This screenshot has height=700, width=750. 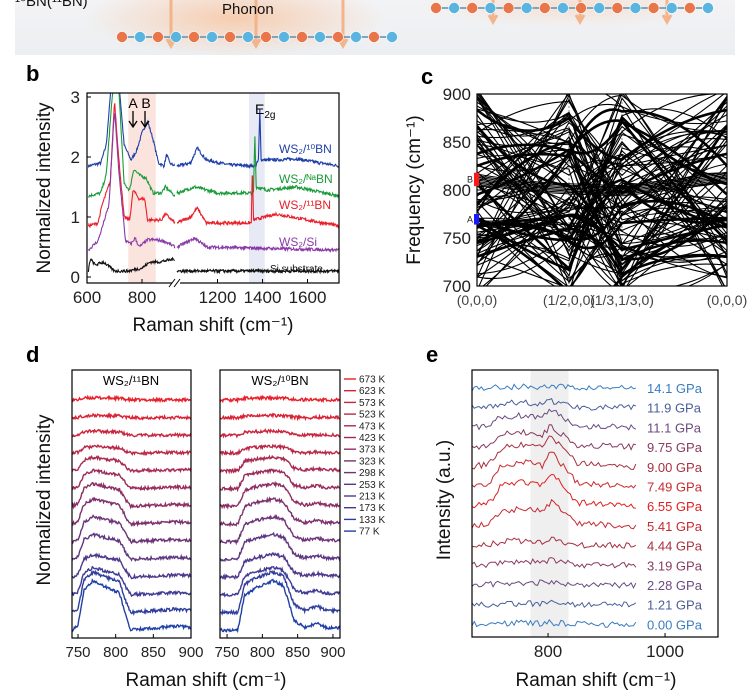 What do you see at coordinates (298, 242) in the screenshot?
I see `series-label-si: WS₂/Si` at bounding box center [298, 242].